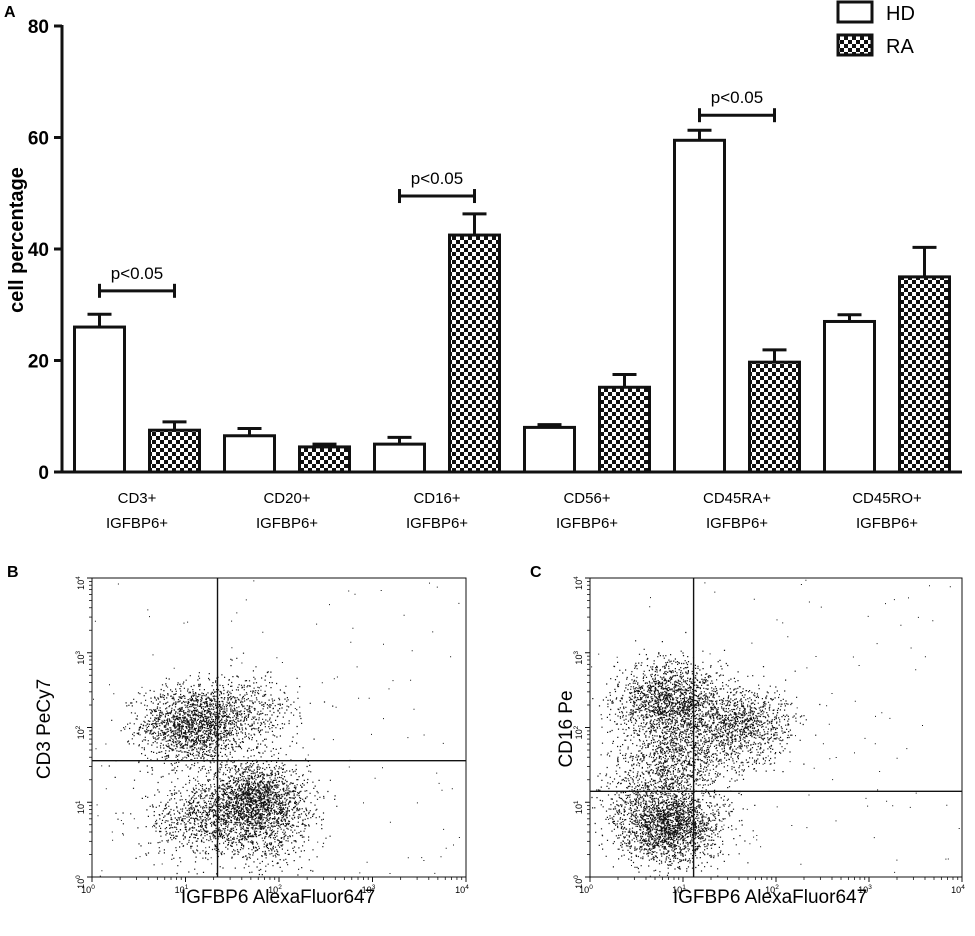 This screenshot has width=975, height=936. I want to click on event-dots, so click(775, 728).